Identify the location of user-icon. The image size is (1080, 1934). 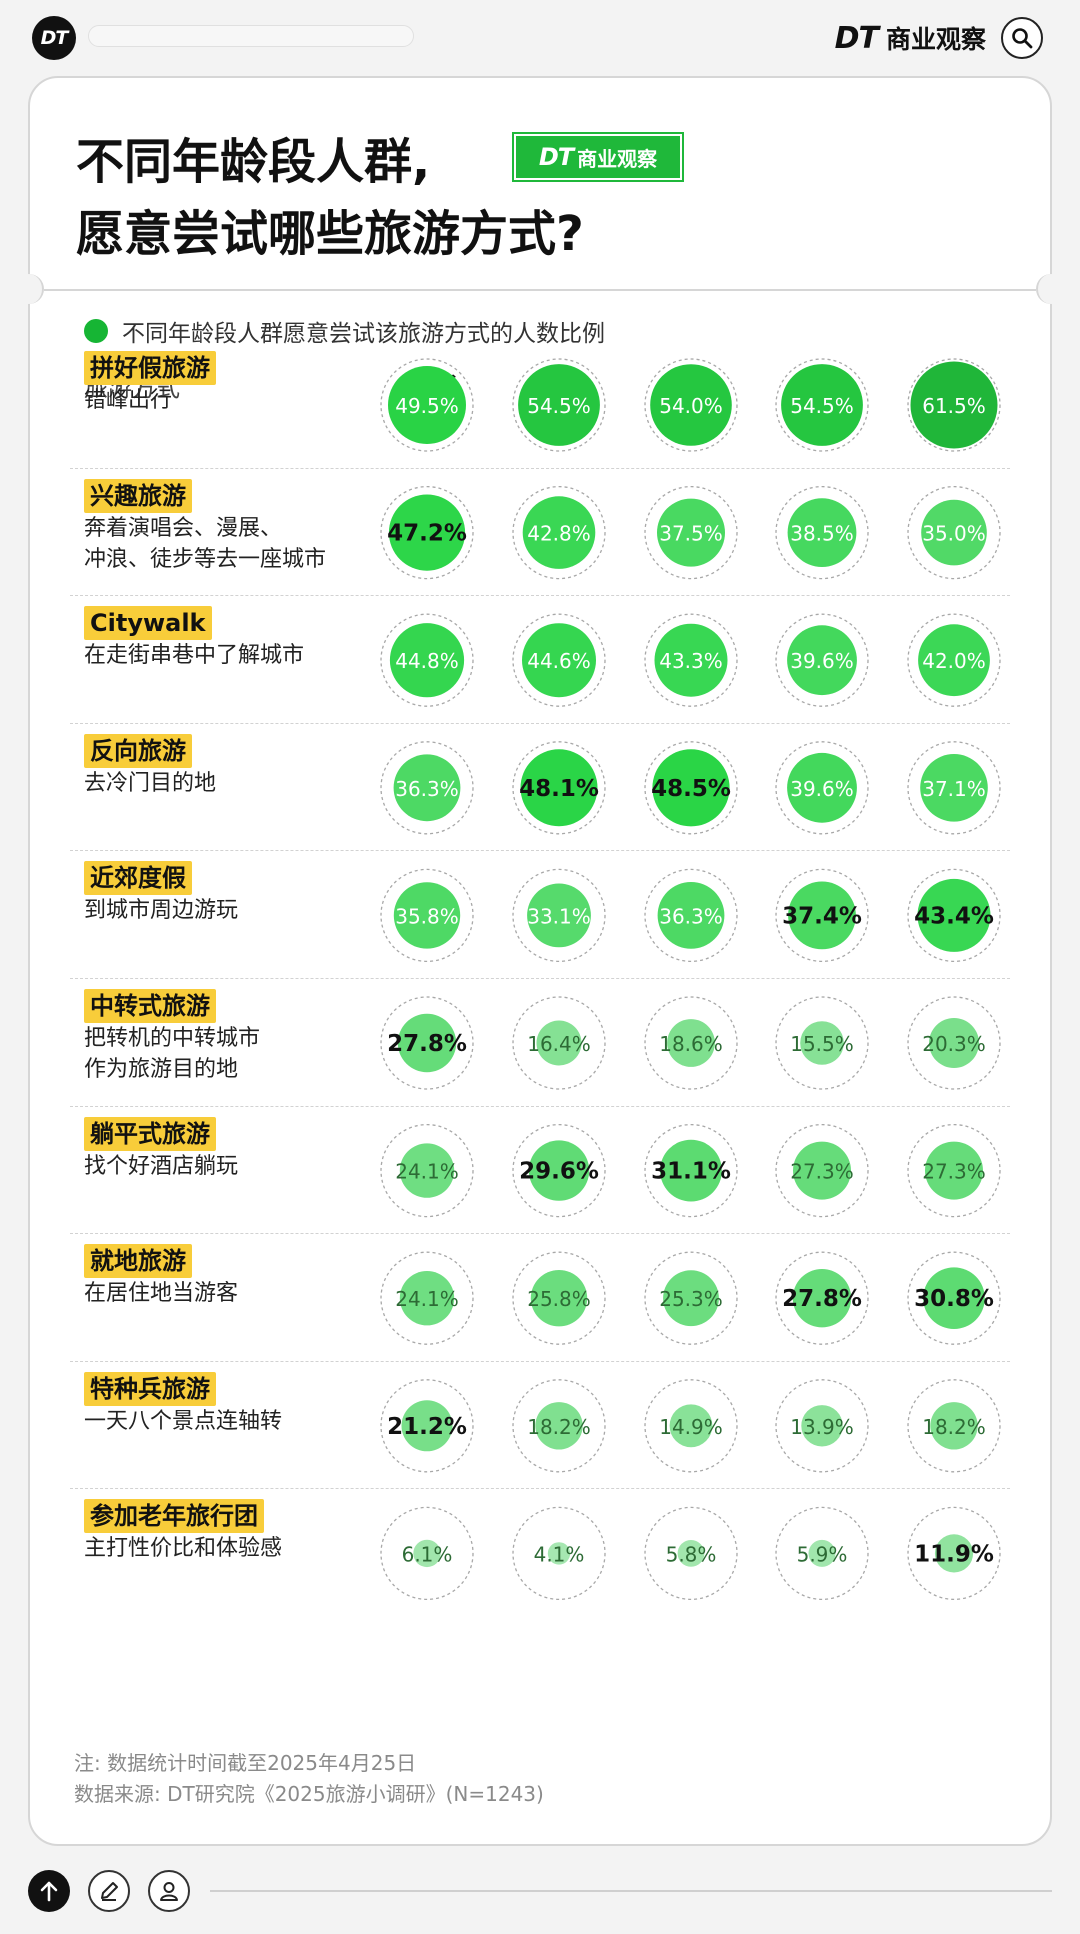
(169, 1891).